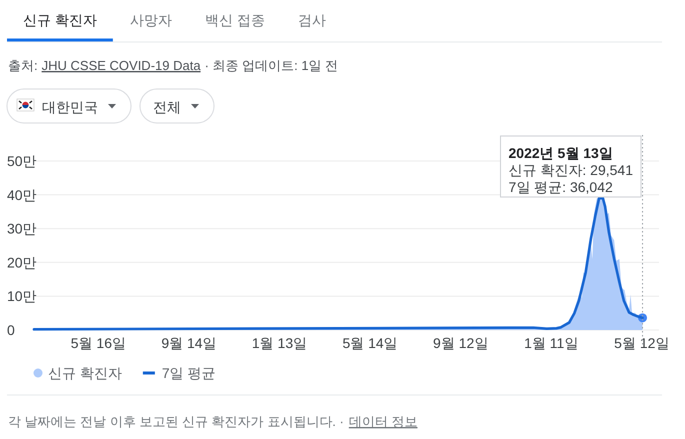 The width and height of the screenshot is (685, 439). Describe the element at coordinates (22, 194) in the screenshot. I see `y-tick-label: 40만` at that location.